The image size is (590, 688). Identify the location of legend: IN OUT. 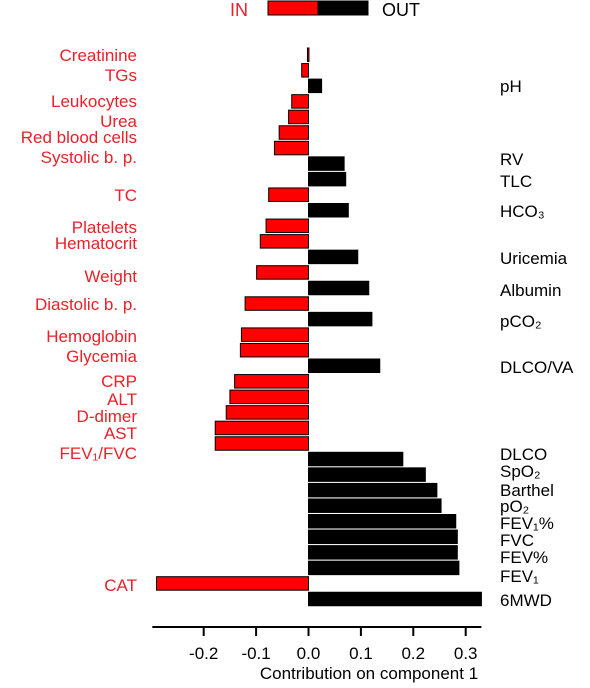
(325, 10).